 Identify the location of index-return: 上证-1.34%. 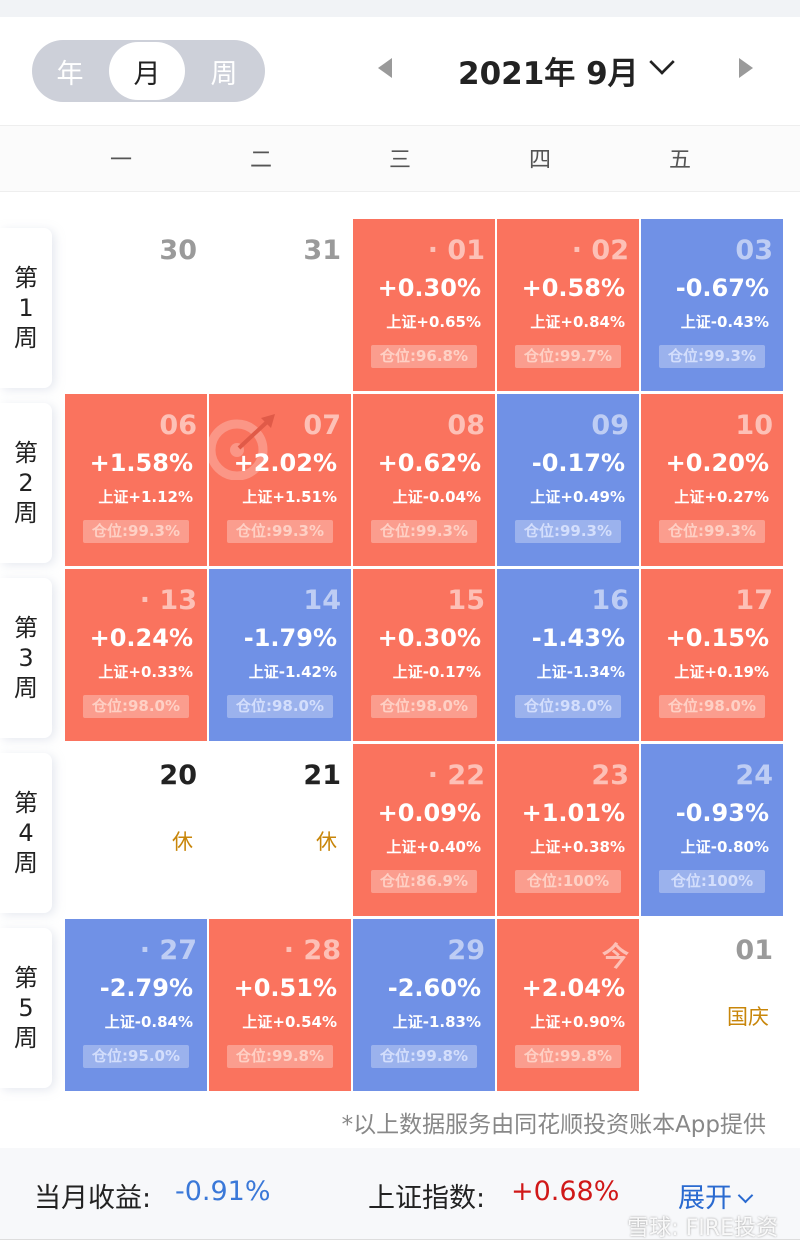
(580, 672).